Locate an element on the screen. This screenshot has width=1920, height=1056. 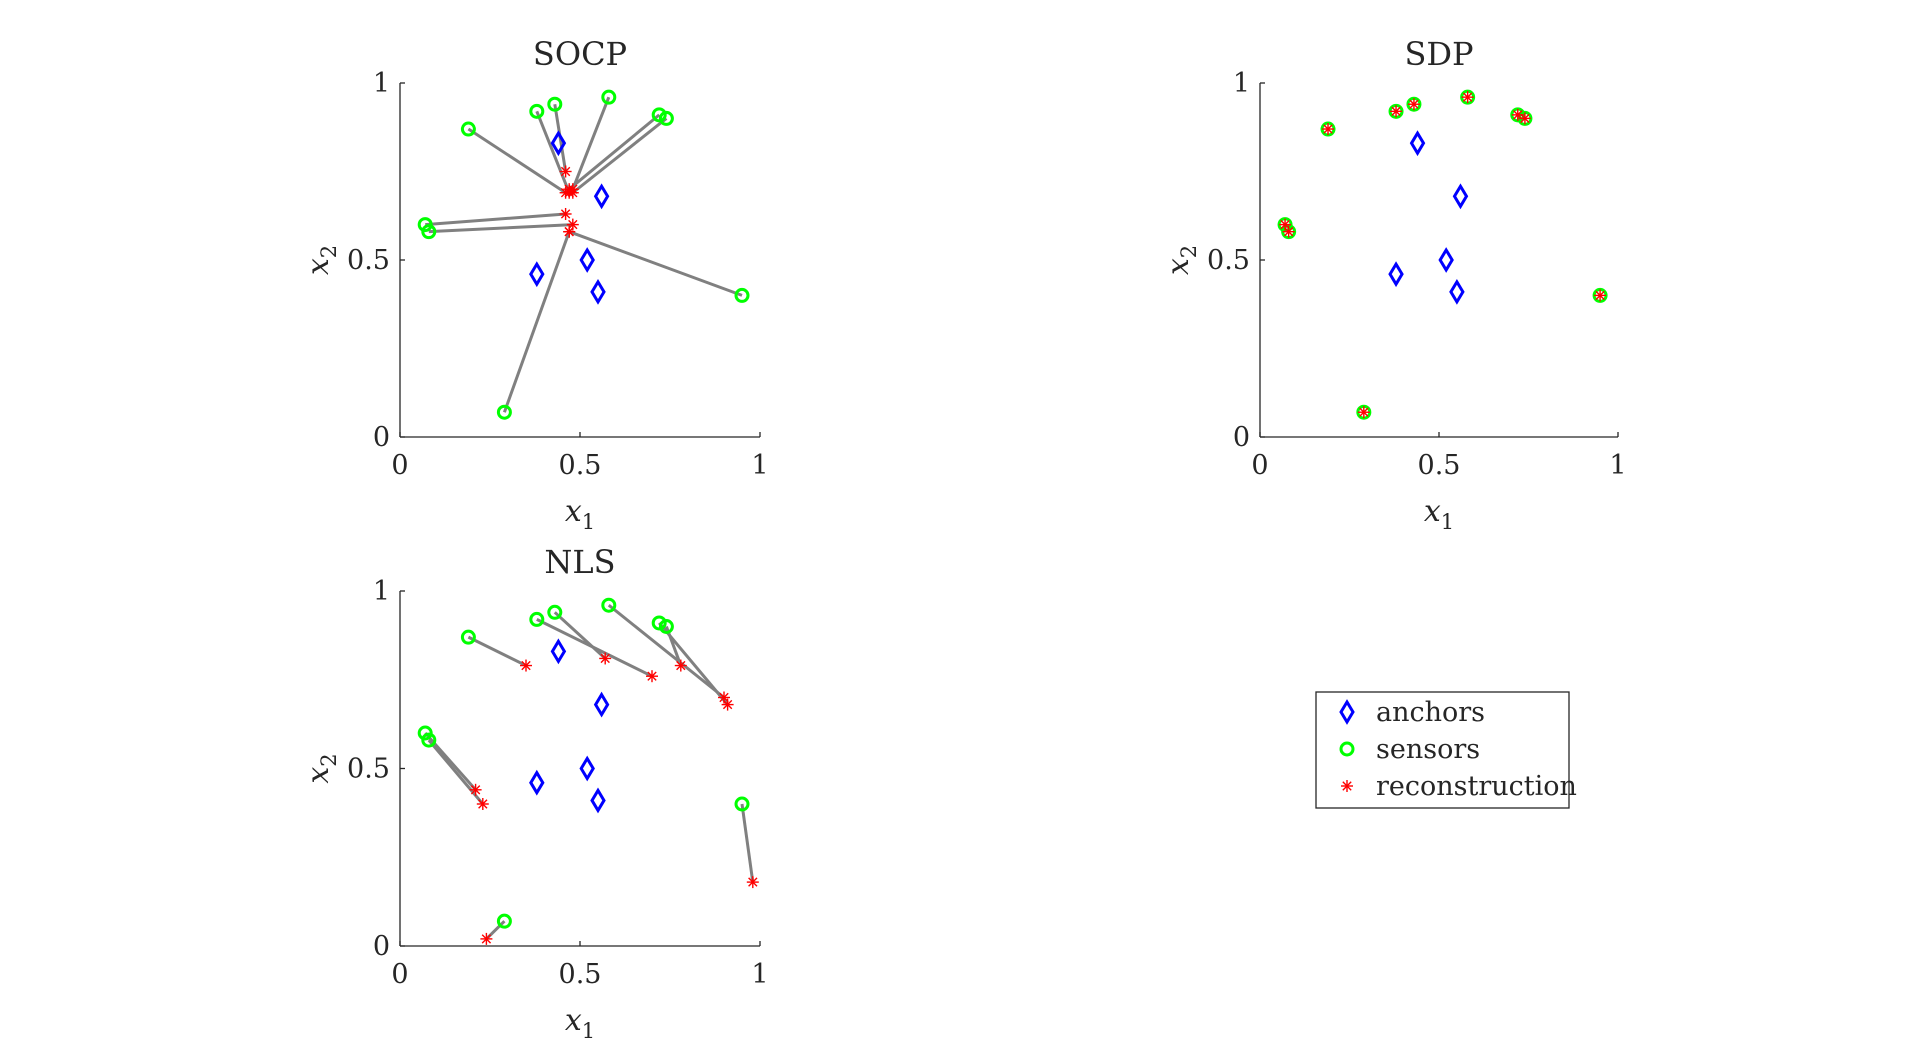
nls-panel: 0 0.5 1 0 0.5 1 NLS x1 x2 is located at coordinates (535, 793).